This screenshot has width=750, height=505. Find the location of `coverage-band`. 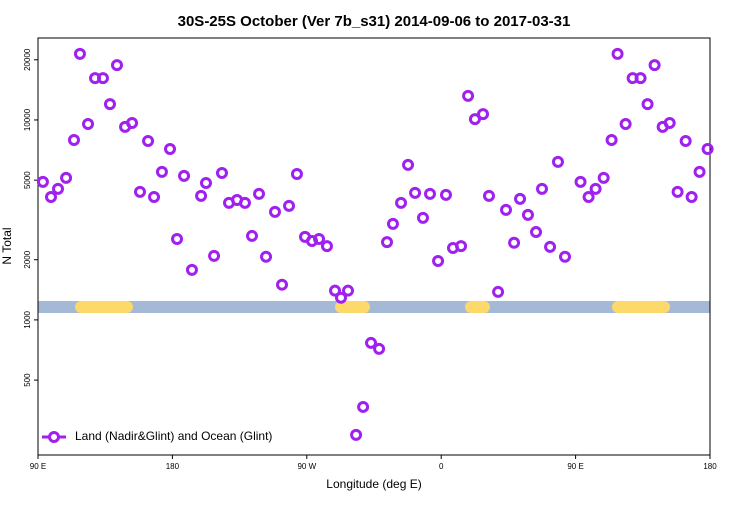

coverage-band is located at coordinates (374, 307).